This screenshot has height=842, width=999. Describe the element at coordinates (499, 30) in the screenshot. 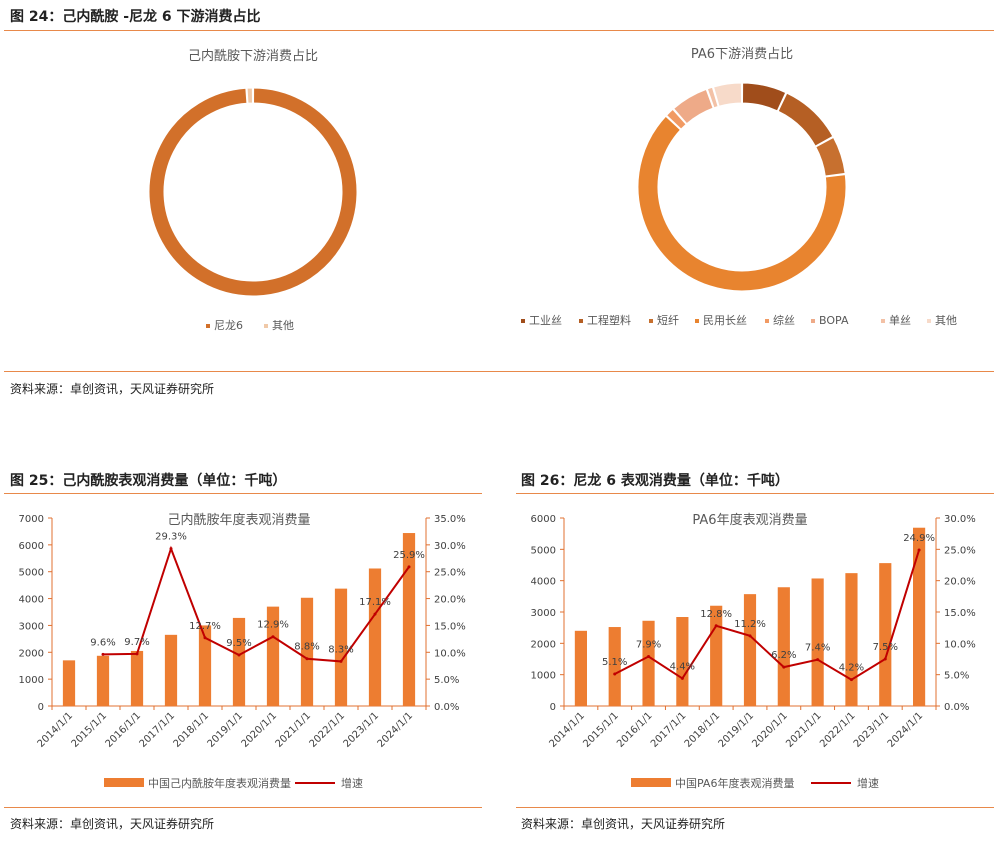

I see `figure-24-top-rule` at that location.